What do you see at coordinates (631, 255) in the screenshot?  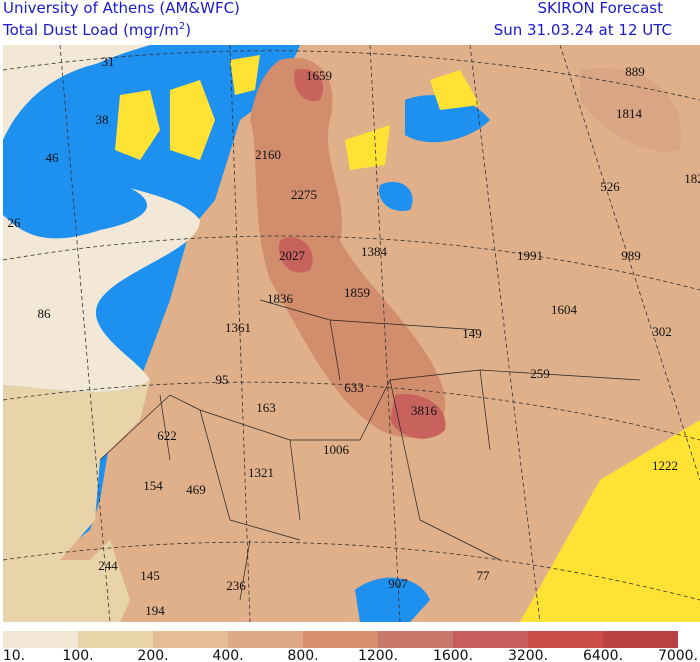 I see `dust-value-label: 989` at bounding box center [631, 255].